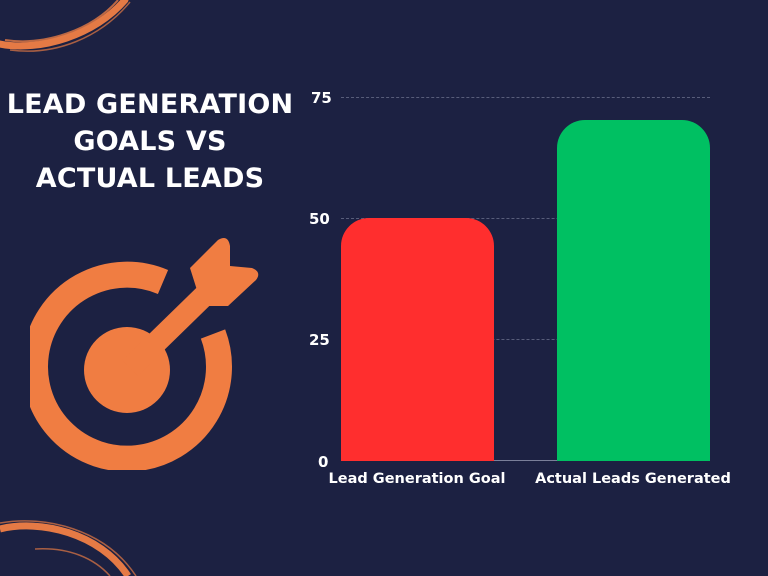 The image size is (768, 576). Describe the element at coordinates (144, 354) in the screenshot. I see `target-arrow-icon` at that location.